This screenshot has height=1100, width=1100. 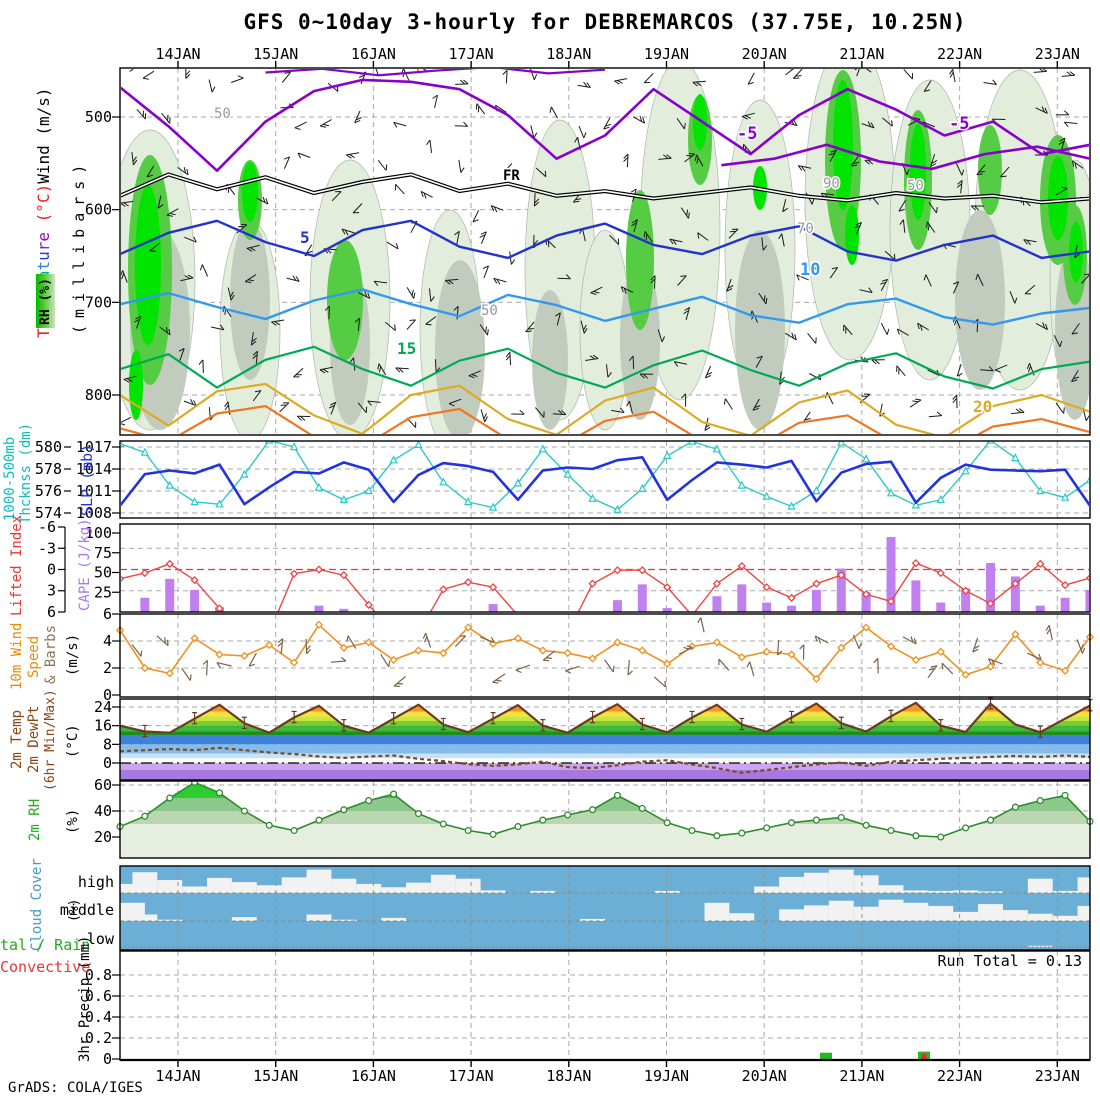 What do you see at coordinates (605, 477) in the screenshot?
I see `panel-slp-thickness` at bounding box center [605, 477].